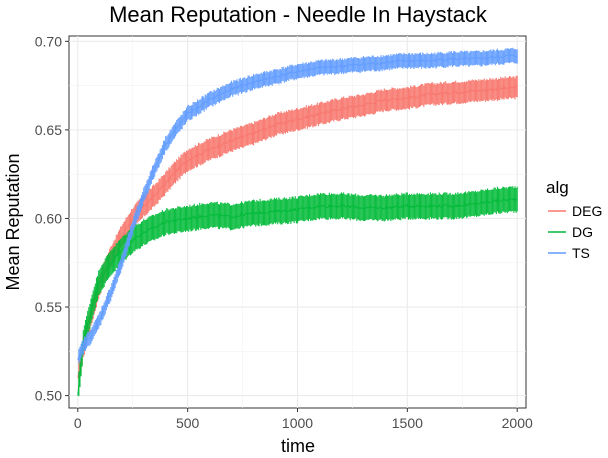  What do you see at coordinates (557, 187) in the screenshot?
I see `legend-title: alg` at bounding box center [557, 187].